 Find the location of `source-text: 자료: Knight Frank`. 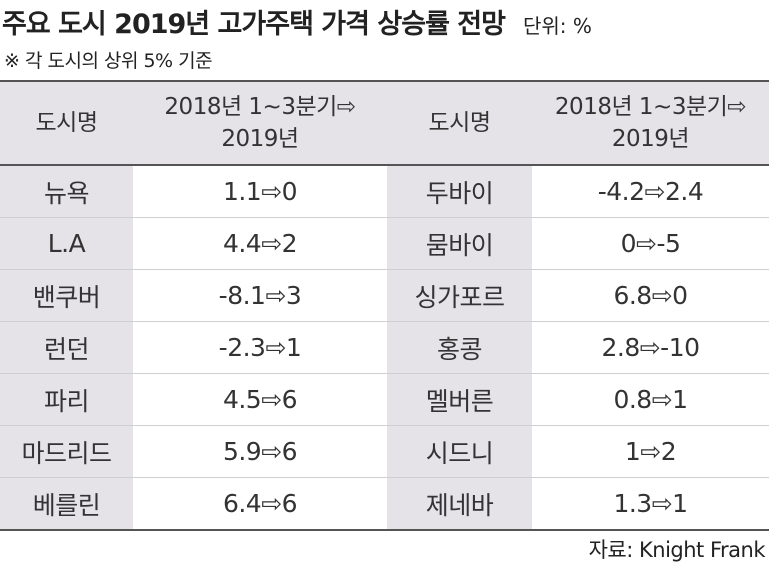

source-text: 자료: Knight Frank is located at coordinates (677, 550).